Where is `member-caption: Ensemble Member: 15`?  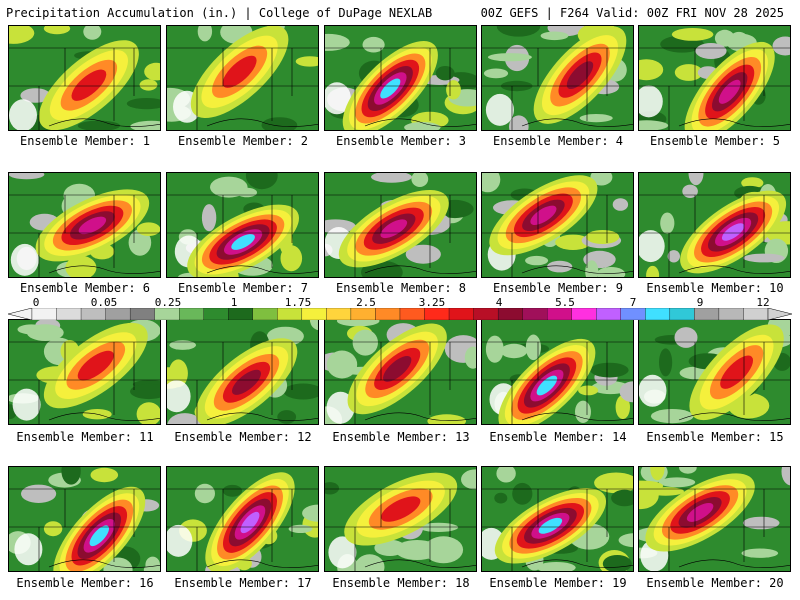
member-caption: Ensemble Member: 15 is located at coordinates (715, 437).